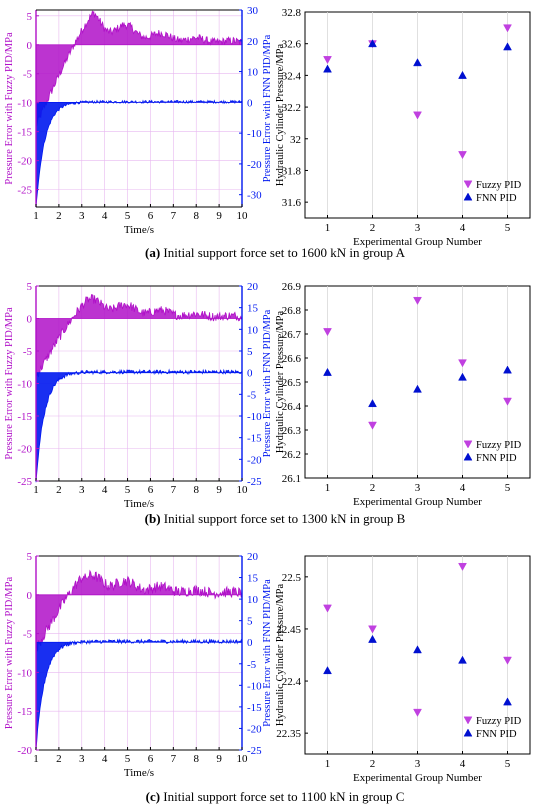  I want to click on error-x-tick-label: 10, so click(243, 759).